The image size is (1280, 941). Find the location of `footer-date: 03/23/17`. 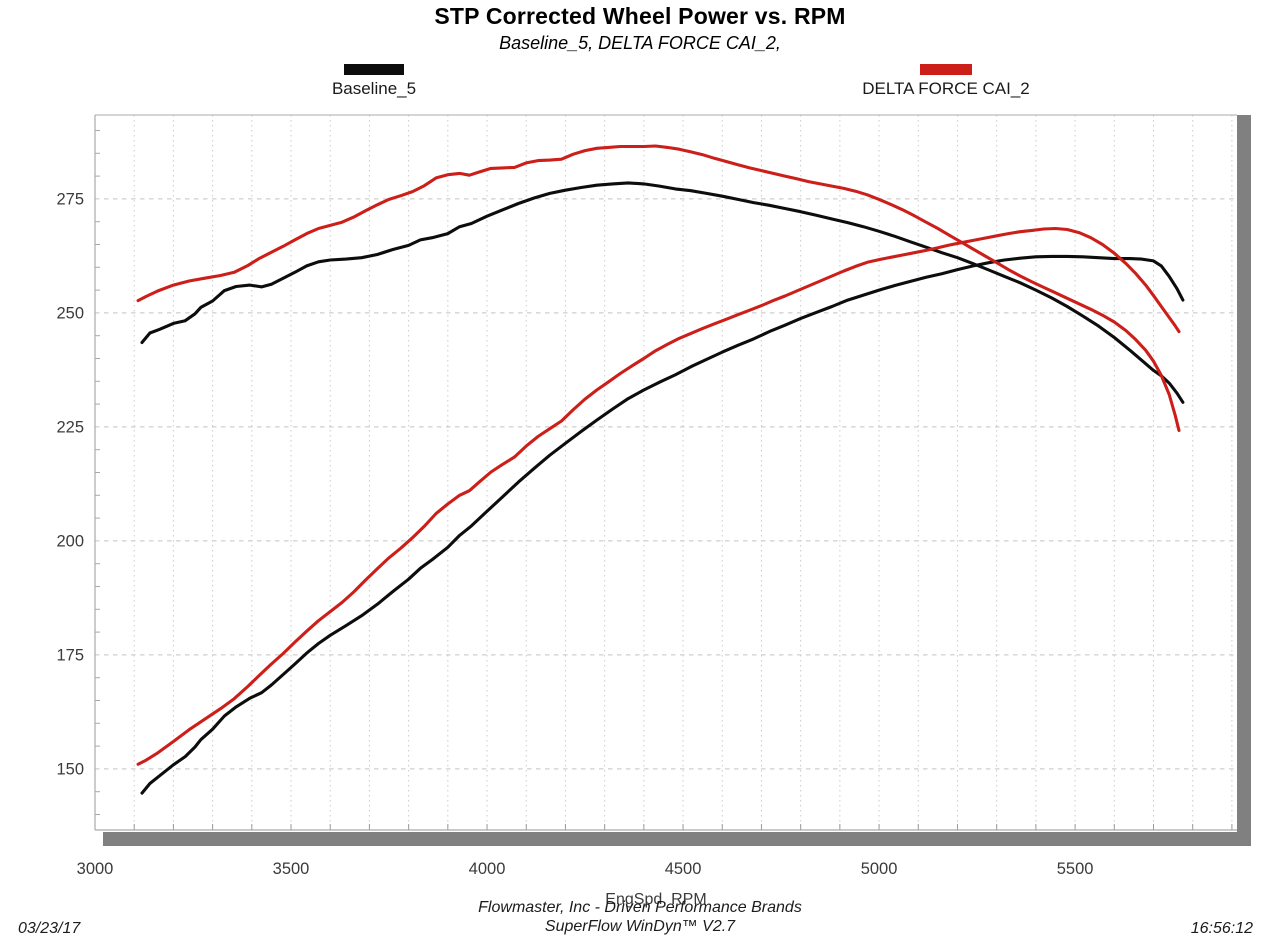

footer-date: 03/23/17 is located at coordinates (49, 928).